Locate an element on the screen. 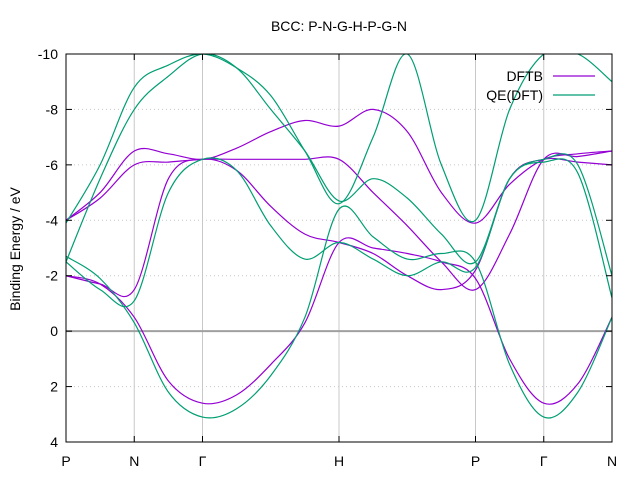 Image resolution: width=640 pixels, height=480 pixels. legend-label: QE(DFT) is located at coordinates (514, 95).